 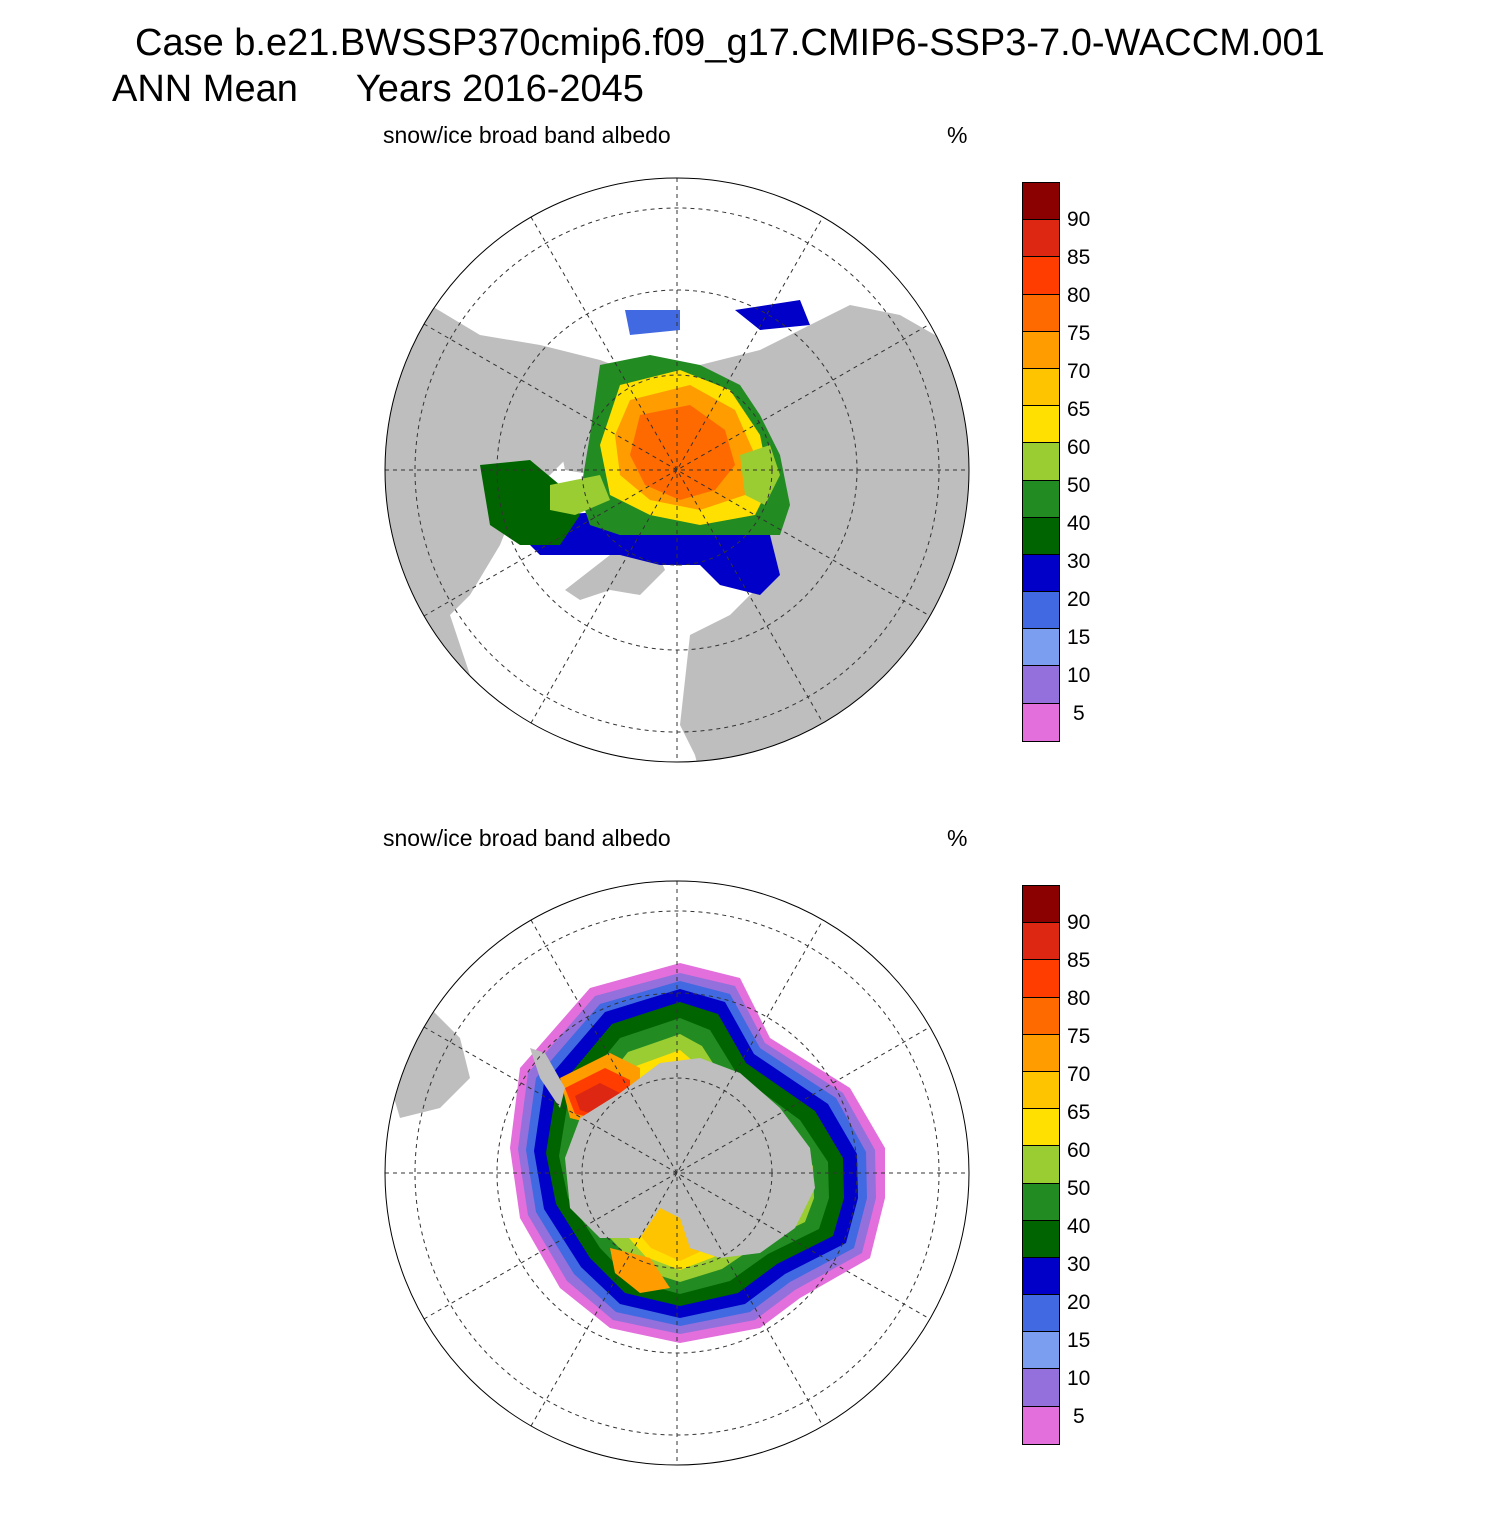 I want to click on years-label: Years 2016-2045, so click(x=499, y=89).